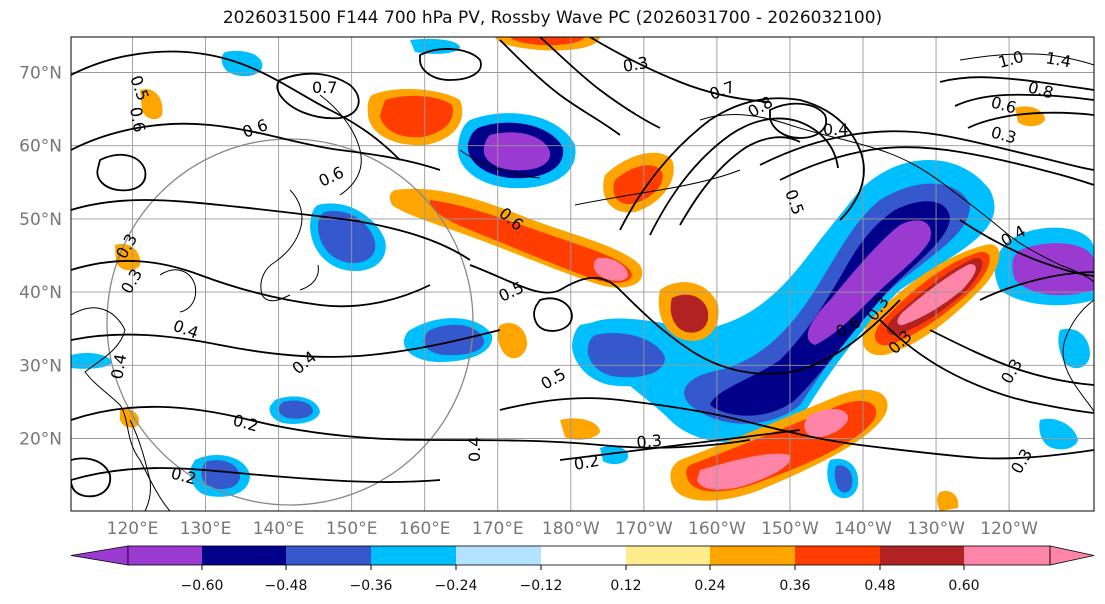  Describe the element at coordinates (416, 116) in the screenshot. I see `pos-anomaly-redorange-siberia` at that location.